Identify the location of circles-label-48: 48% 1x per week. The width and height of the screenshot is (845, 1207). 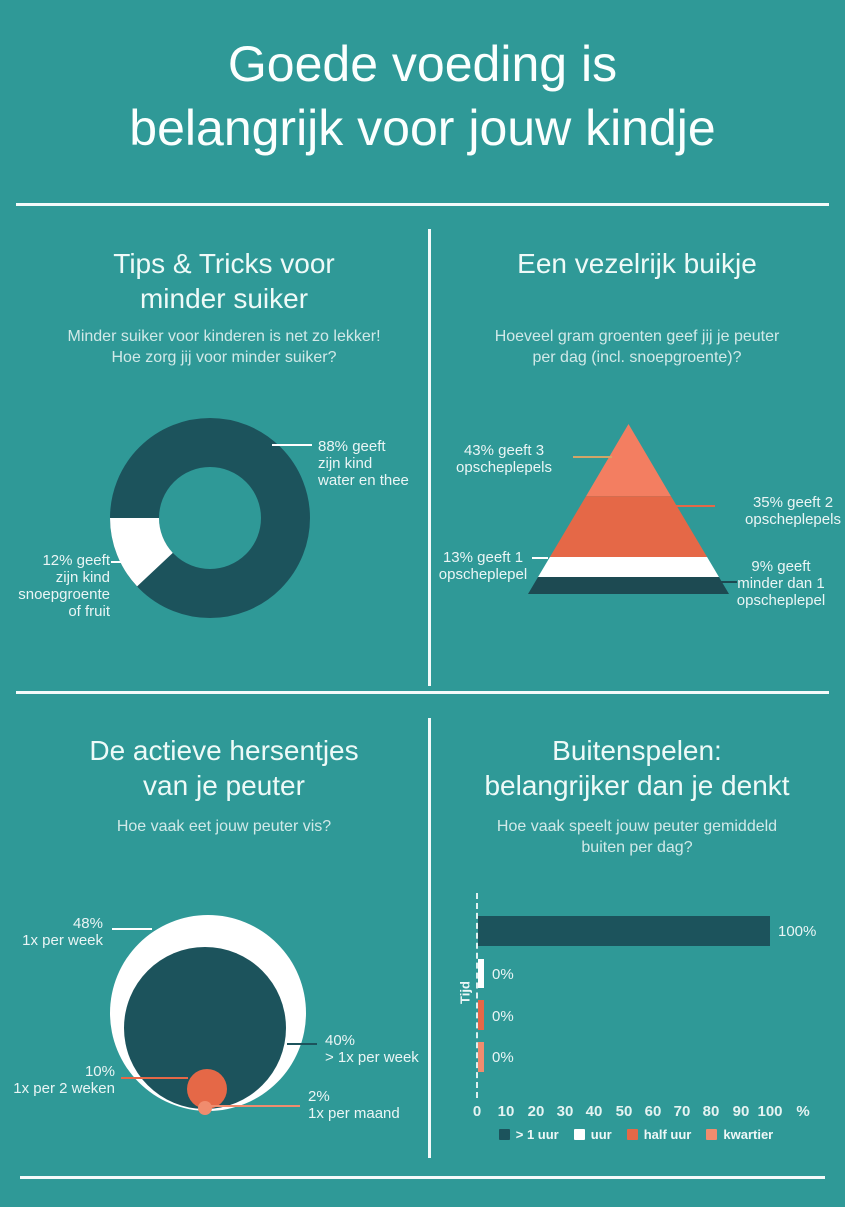
(62, 932).